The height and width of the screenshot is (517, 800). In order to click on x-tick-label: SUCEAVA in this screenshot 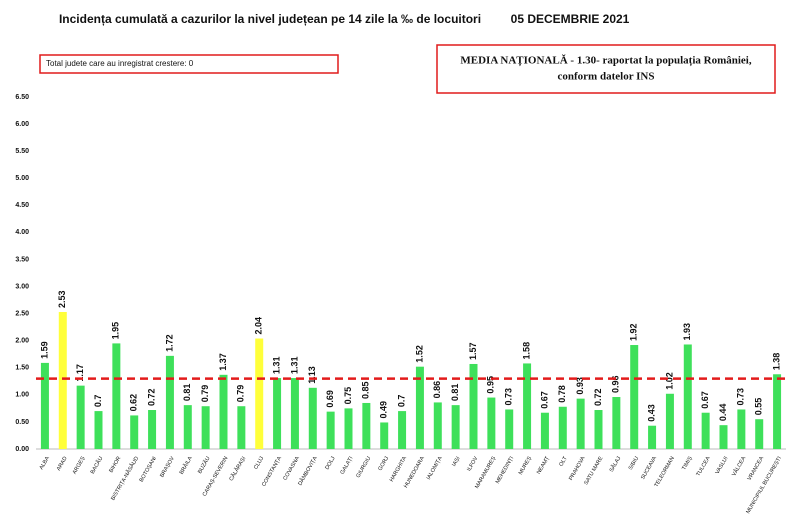, I will do `click(649, 467)`.